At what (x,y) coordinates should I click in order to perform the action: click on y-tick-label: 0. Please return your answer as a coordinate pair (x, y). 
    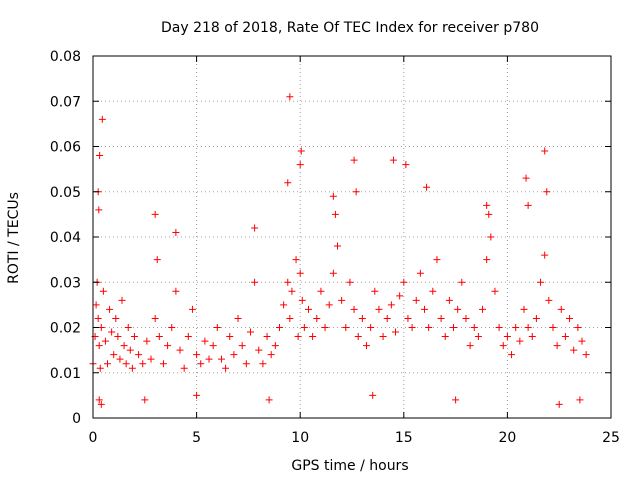
    Looking at the image, I should click on (76, 419).